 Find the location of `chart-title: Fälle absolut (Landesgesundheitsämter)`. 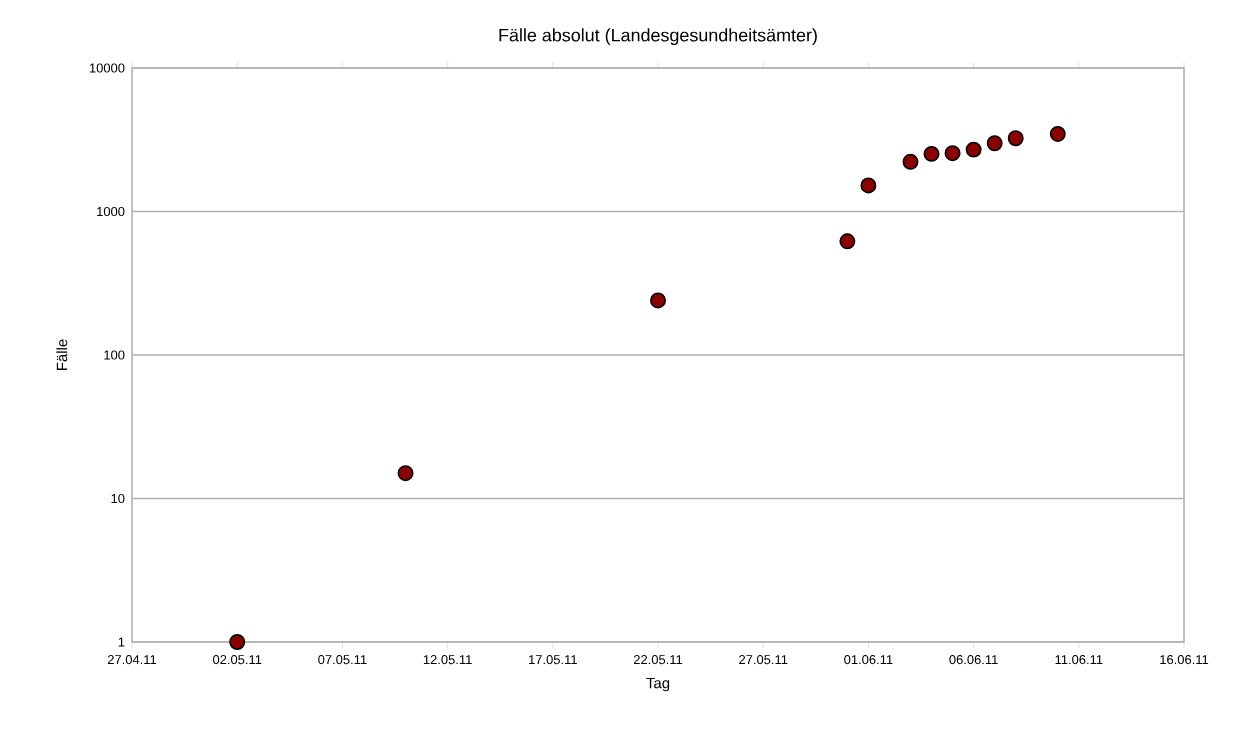

chart-title: Fälle absolut (Landesgesundheitsämter) is located at coordinates (658, 36).